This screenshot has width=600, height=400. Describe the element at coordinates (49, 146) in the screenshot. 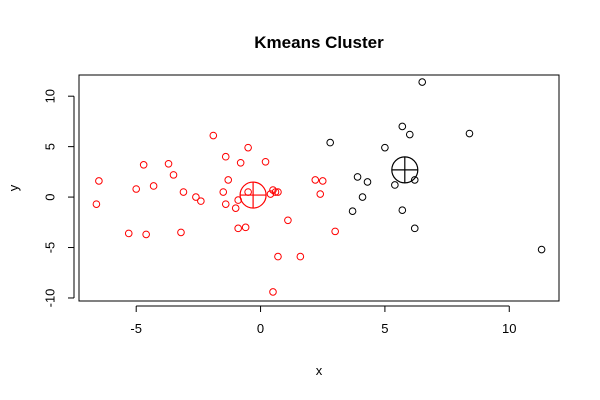

I see `y-tick-label: 5` at that location.